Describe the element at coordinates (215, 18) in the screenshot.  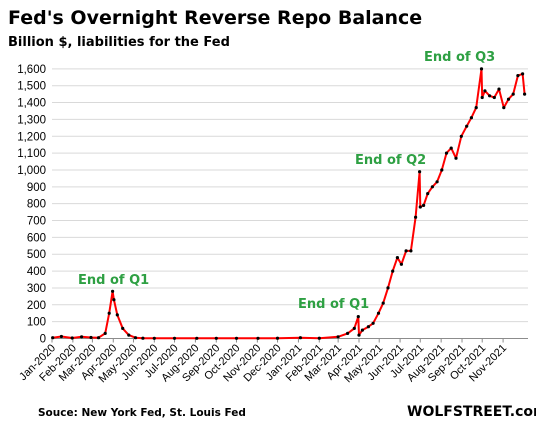
I see `chart-title: Fed's Overnight Reverse Repo Balance` at that location.